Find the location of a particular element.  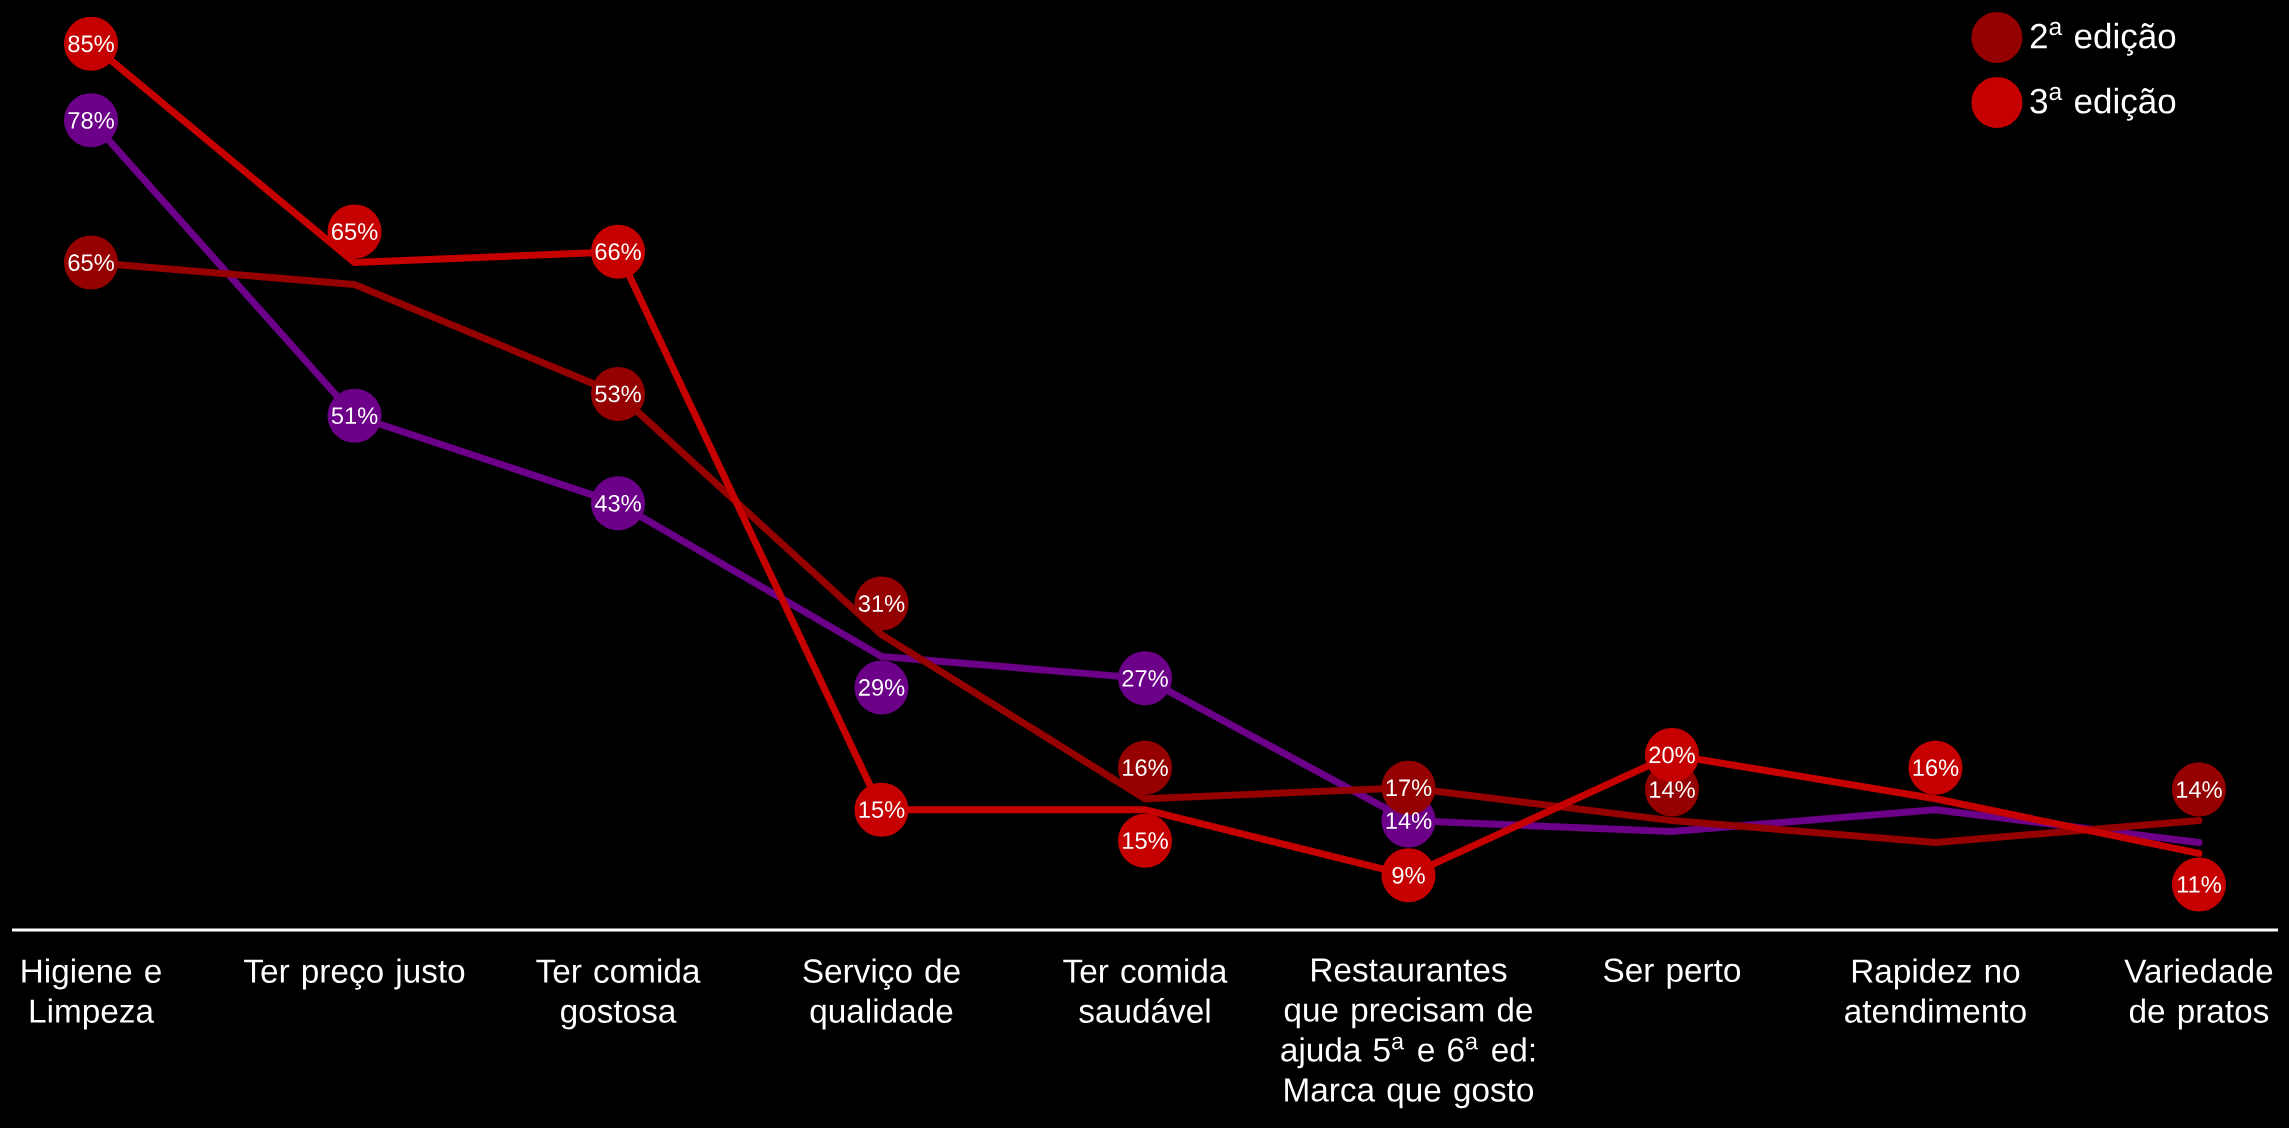

data-label: 66% is located at coordinates (618, 252).